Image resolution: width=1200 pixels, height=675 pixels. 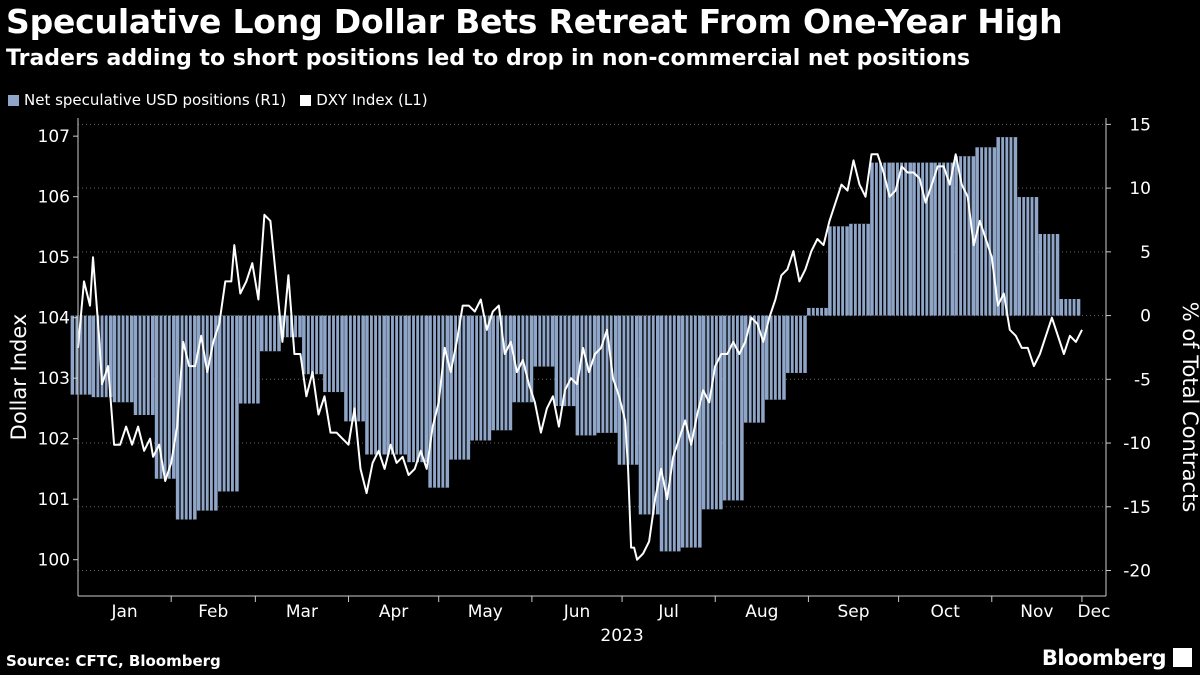 What do you see at coordinates (393, 612) in the screenshot?
I see `x-axis-tick-label: Apr` at bounding box center [393, 612].